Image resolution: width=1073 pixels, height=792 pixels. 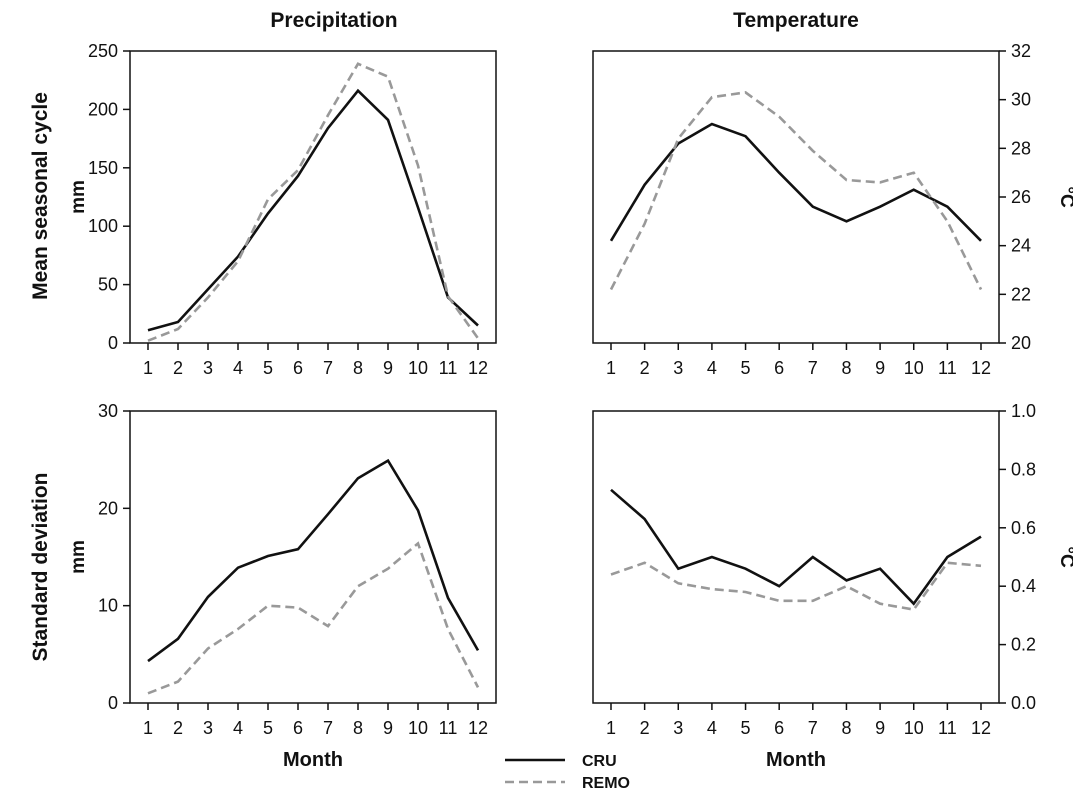 I want to click on y-tick-label: 50, so click(x=108, y=285).